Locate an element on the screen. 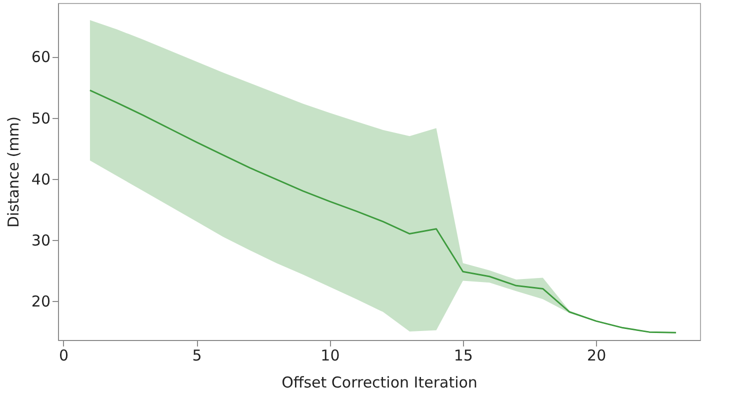 The height and width of the screenshot is (412, 731). y-tick-label: 20 is located at coordinates (40, 301).